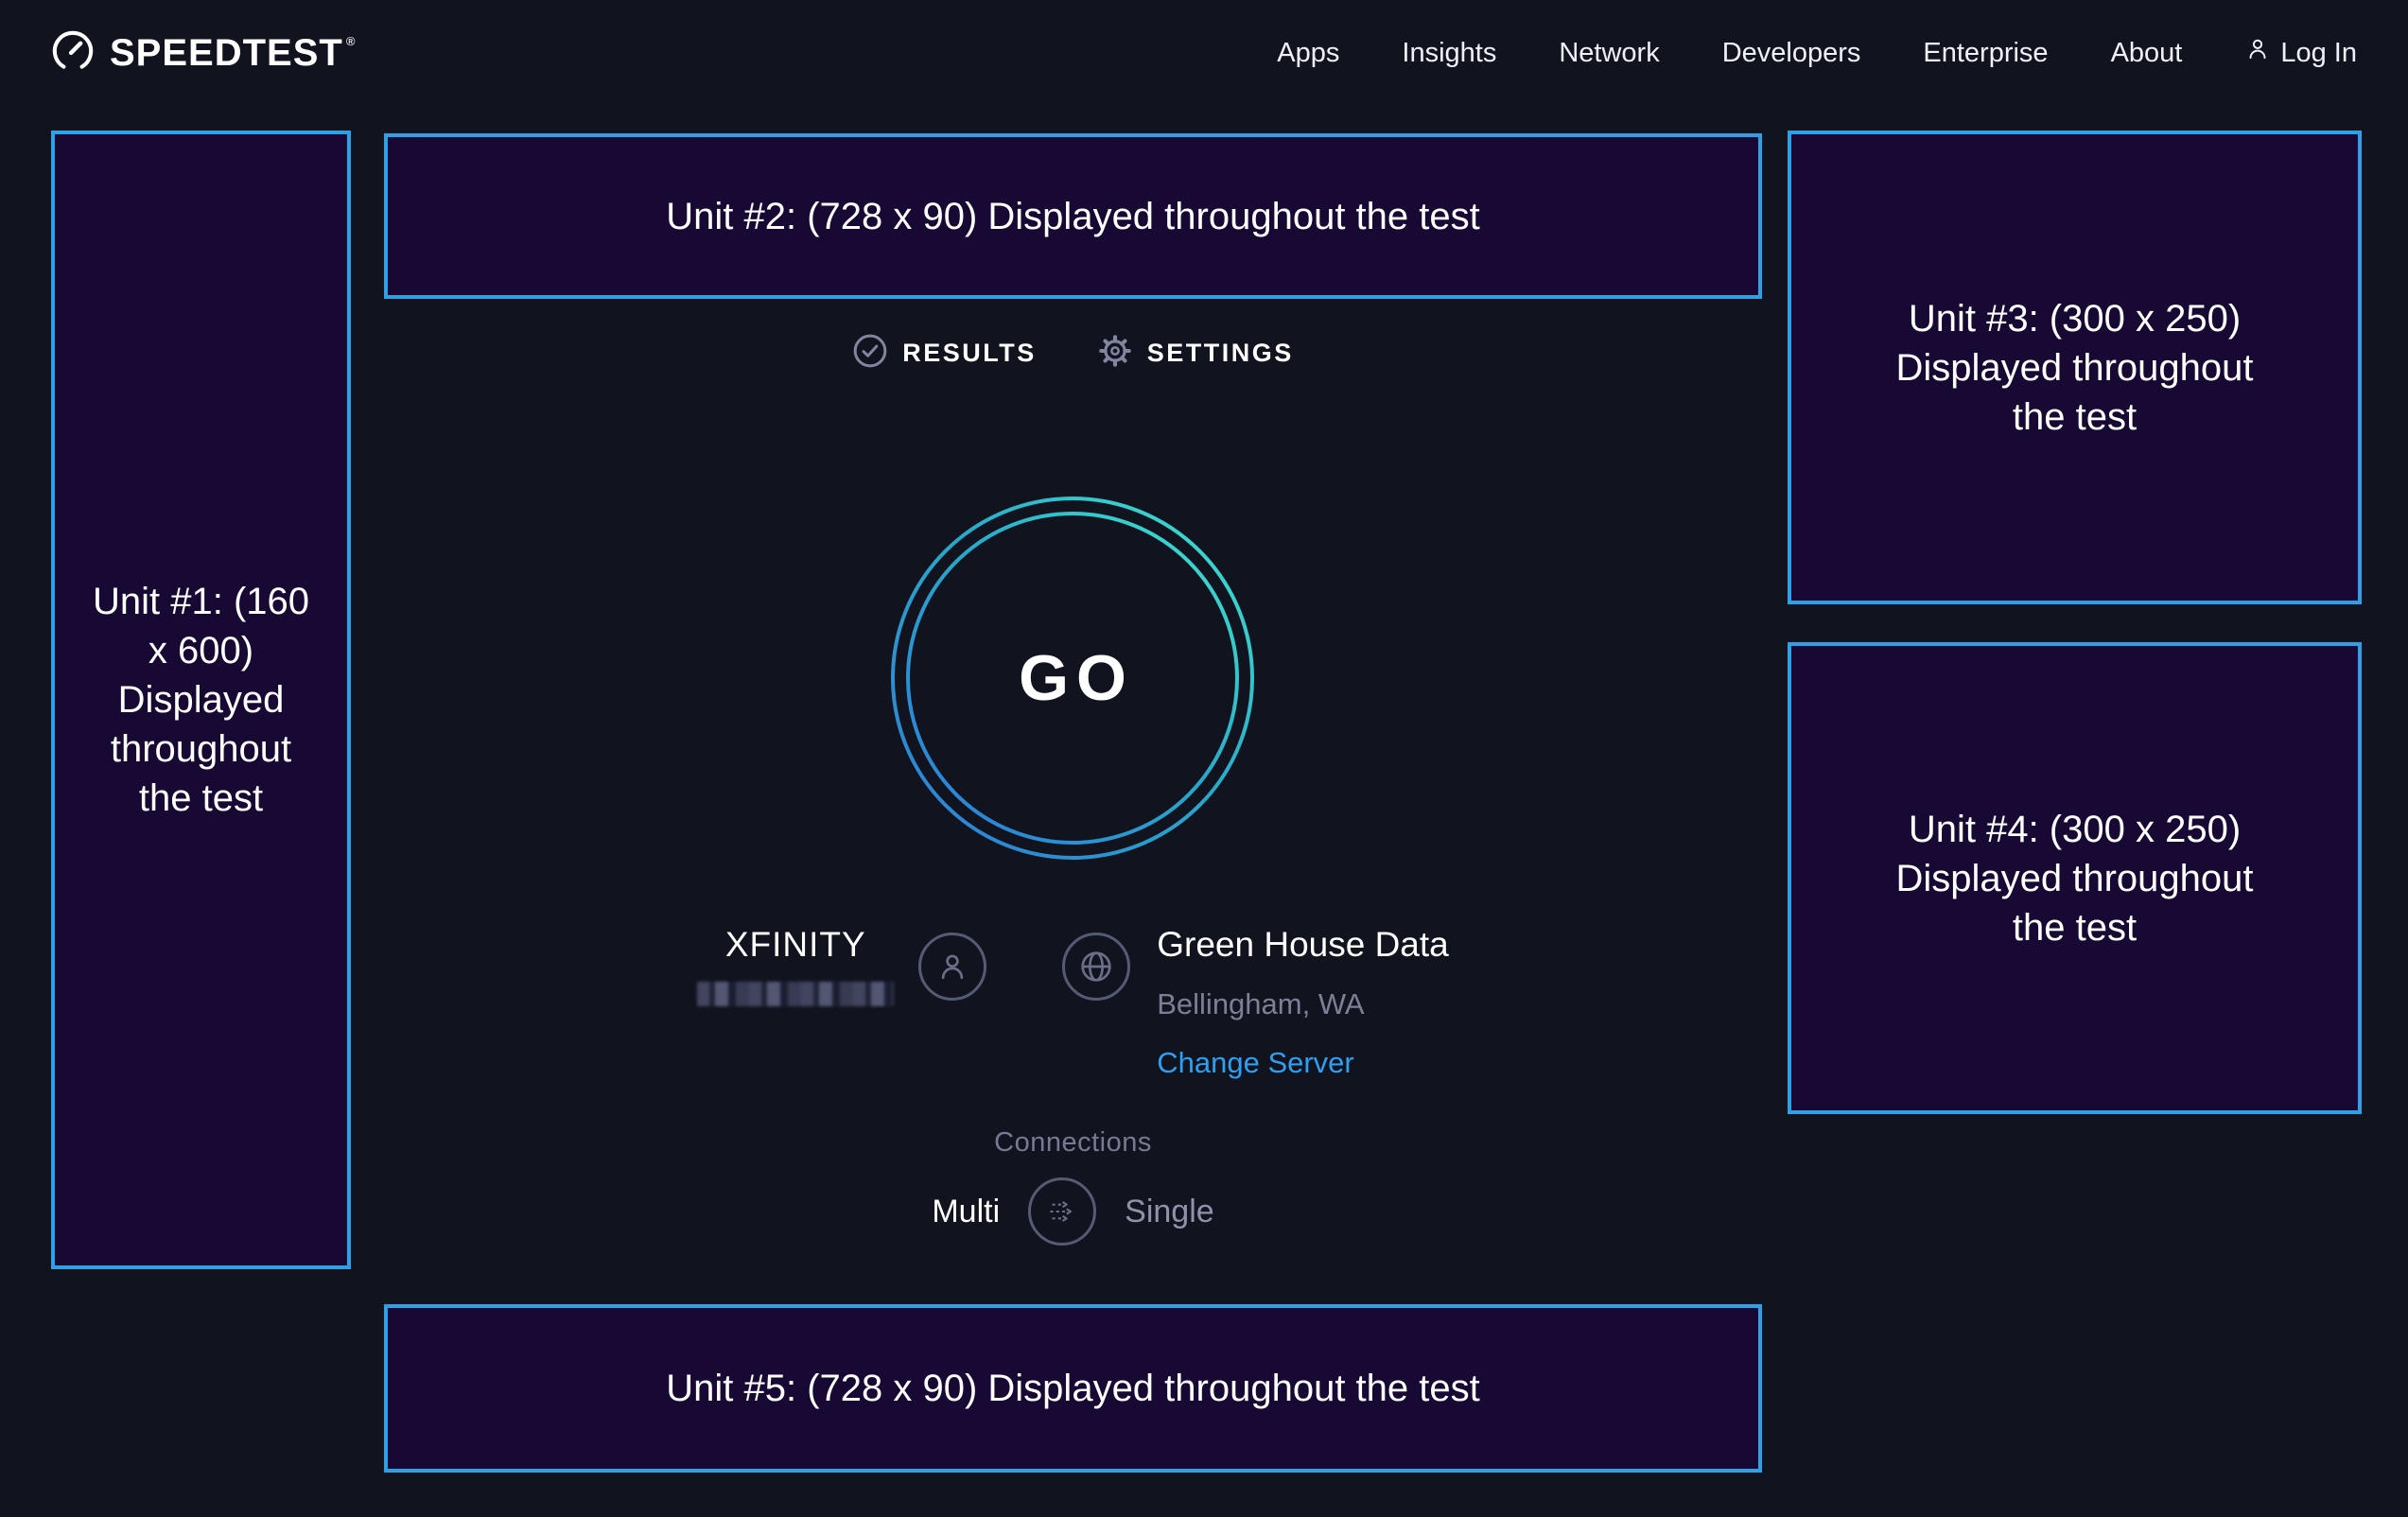 Image resolution: width=2408 pixels, height=1517 pixels. What do you see at coordinates (226, 52) in the screenshot?
I see `logo-wordmark: SPEEDTEST` at bounding box center [226, 52].